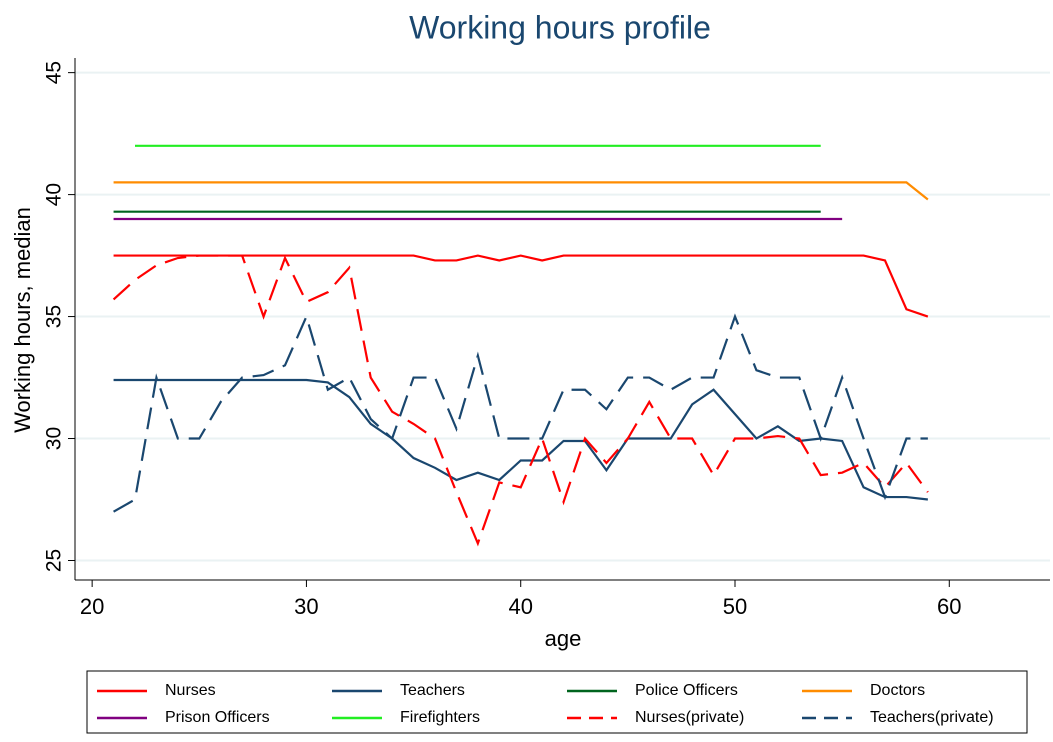 This screenshot has height=742, width=1053. Describe the element at coordinates (54, 560) in the screenshot. I see `y-tick-label: 25` at that location.